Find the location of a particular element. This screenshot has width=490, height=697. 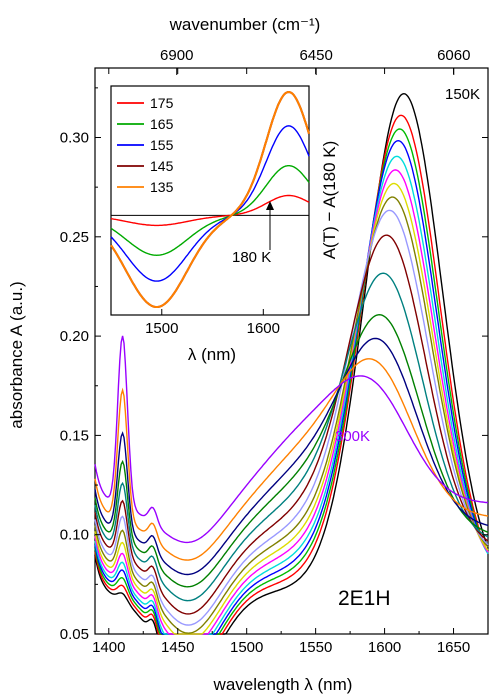

x-tick-label: 1400 is located at coordinates (108, 647).